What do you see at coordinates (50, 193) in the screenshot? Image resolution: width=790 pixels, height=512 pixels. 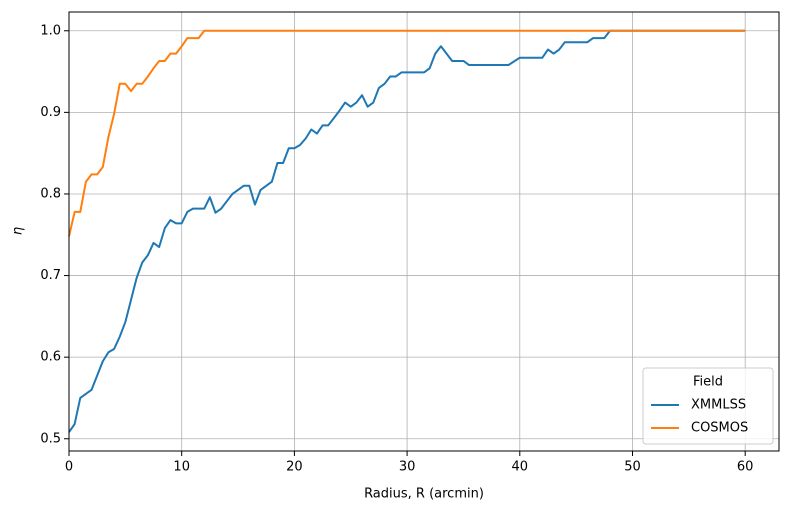 I see `y-tick-label: 0.8` at bounding box center [50, 193].